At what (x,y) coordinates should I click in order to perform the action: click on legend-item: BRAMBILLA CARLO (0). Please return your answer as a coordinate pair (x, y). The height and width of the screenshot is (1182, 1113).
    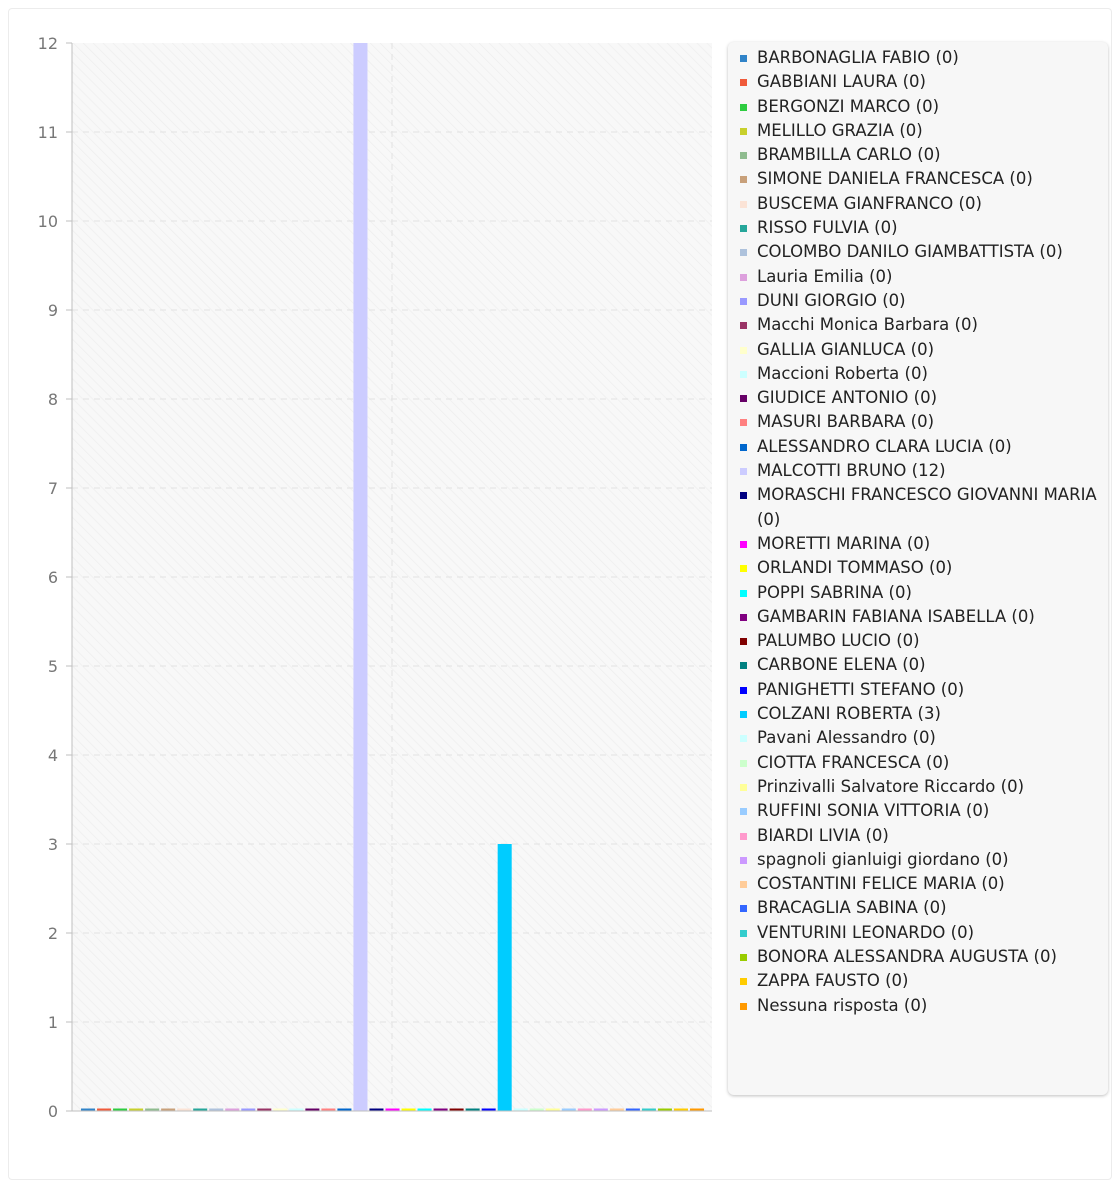
    Looking at the image, I should click on (923, 155).